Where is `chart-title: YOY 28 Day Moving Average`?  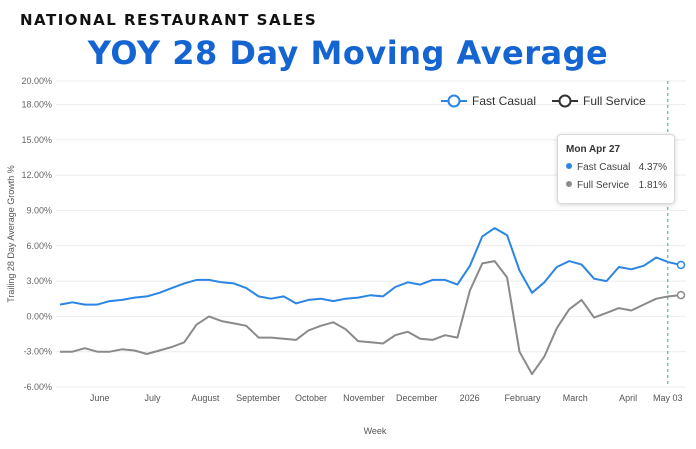 chart-title: YOY 28 Day Moving Average is located at coordinates (348, 53).